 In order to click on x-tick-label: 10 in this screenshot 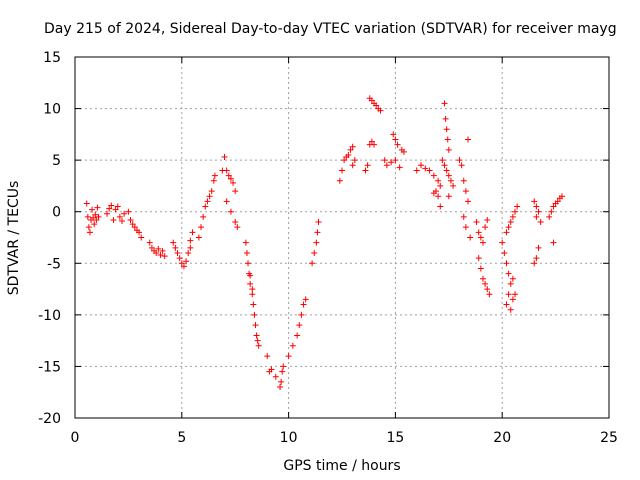, I will do `click(289, 438)`.